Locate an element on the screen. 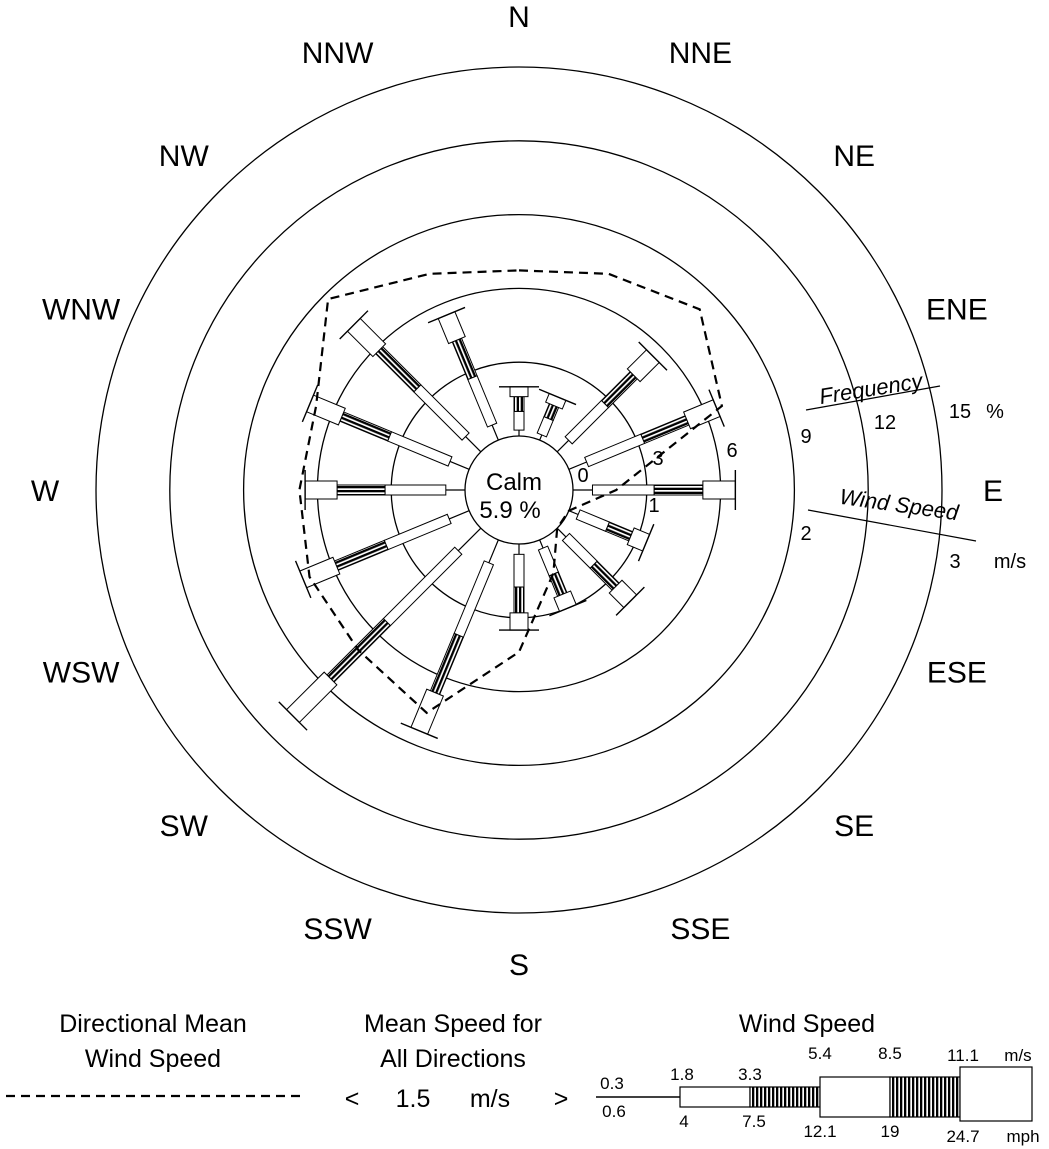 The width and height of the screenshot is (1049, 1149). spoke-SSW is located at coordinates (449, 639).